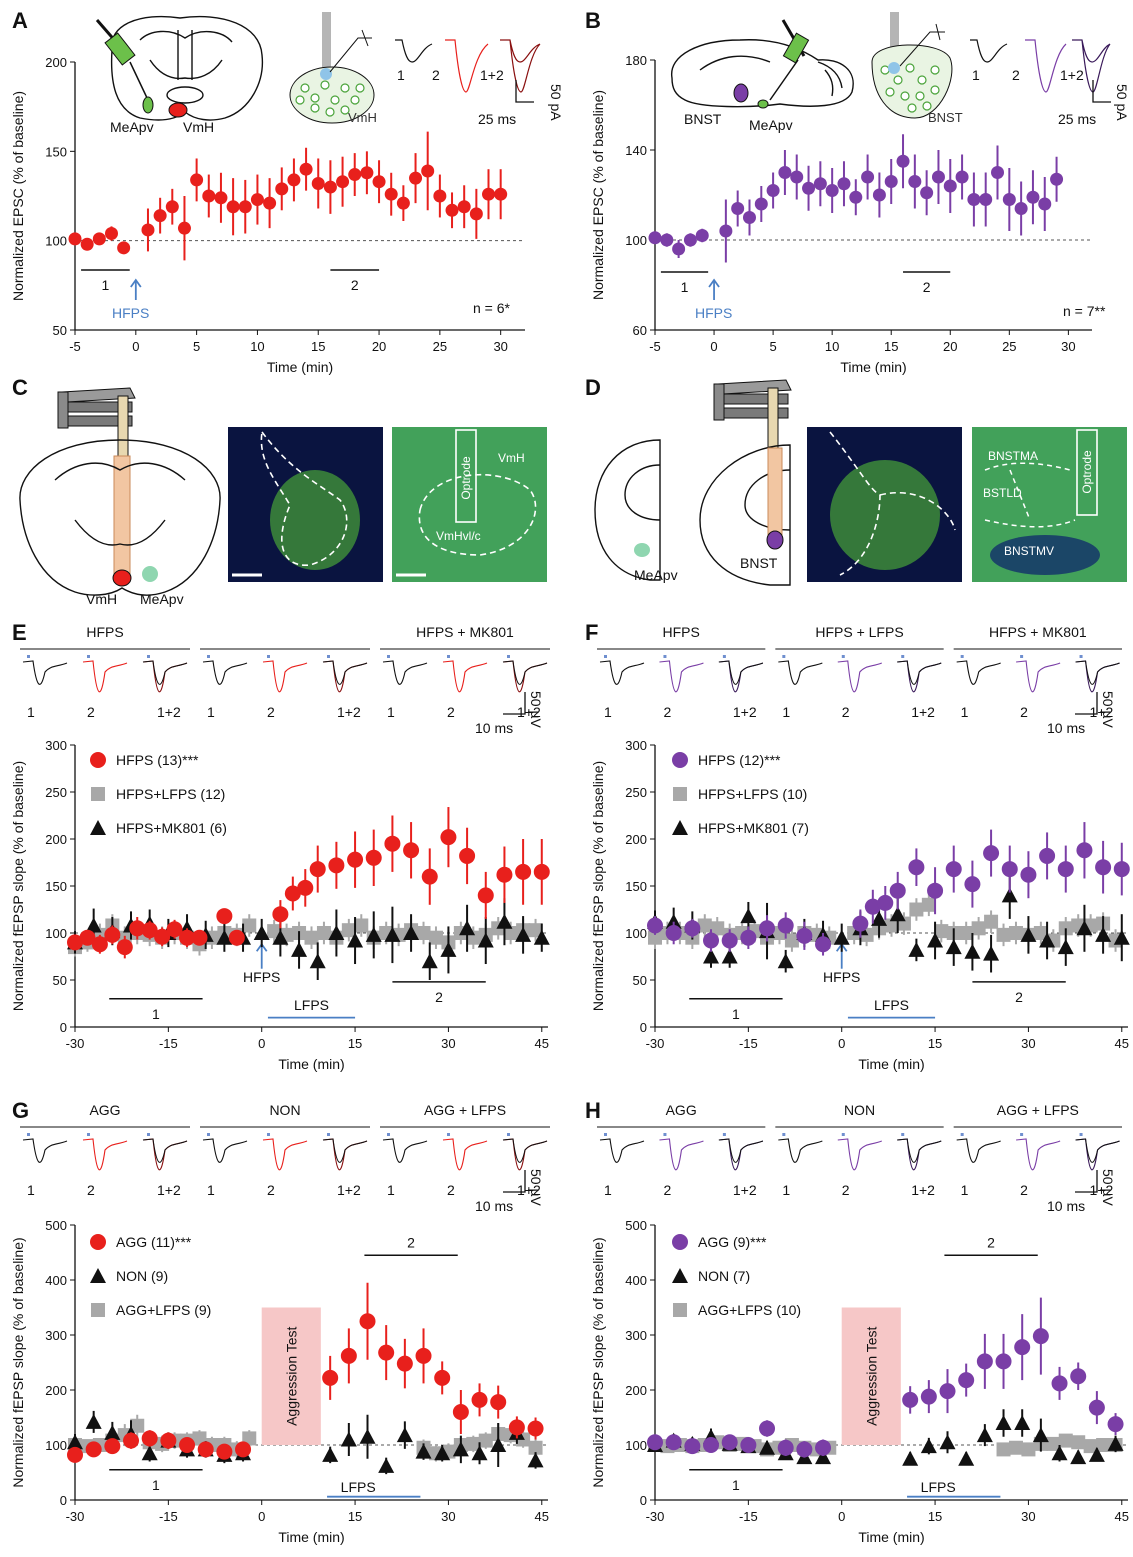  I want to click on panel-a-x-tick-label: 15, so click(318, 346).